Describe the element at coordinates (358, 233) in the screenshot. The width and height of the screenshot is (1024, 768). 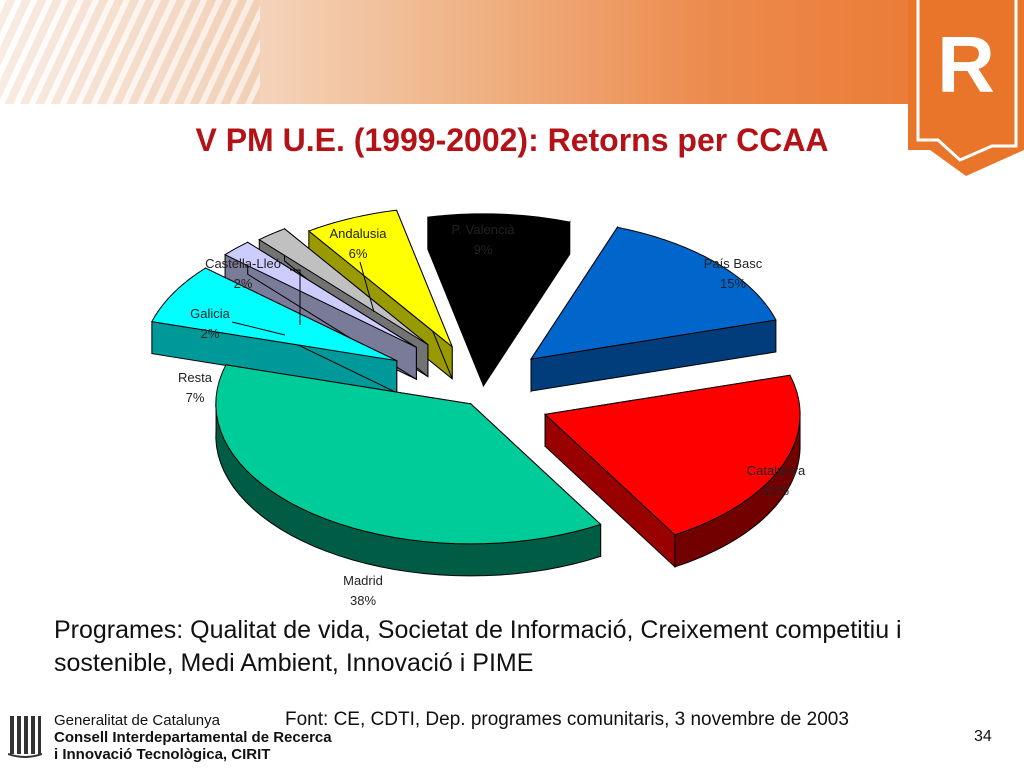
I see `slice-name-label: Andalusia` at that location.